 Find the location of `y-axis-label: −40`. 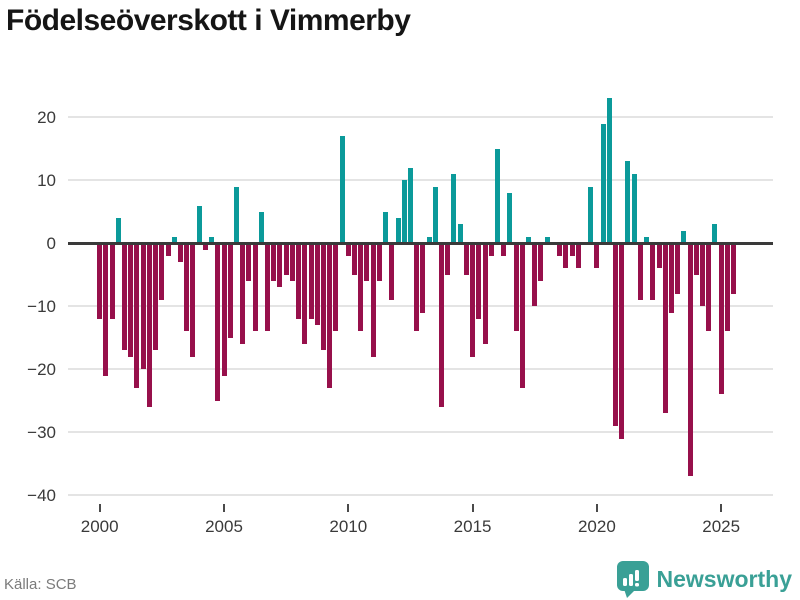

y-axis-label: −40 is located at coordinates (41, 495).